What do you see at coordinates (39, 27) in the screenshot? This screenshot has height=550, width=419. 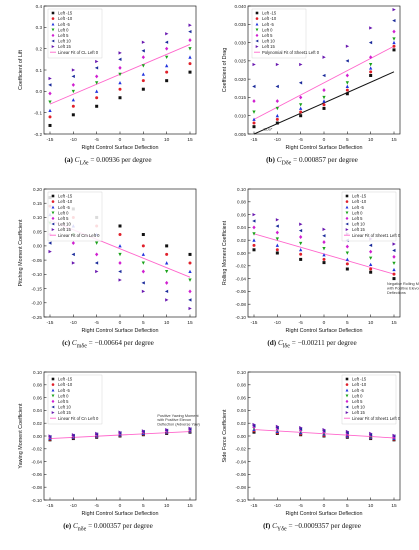 I see `y-tick-label-a: 0.3` at bounding box center [39, 27].